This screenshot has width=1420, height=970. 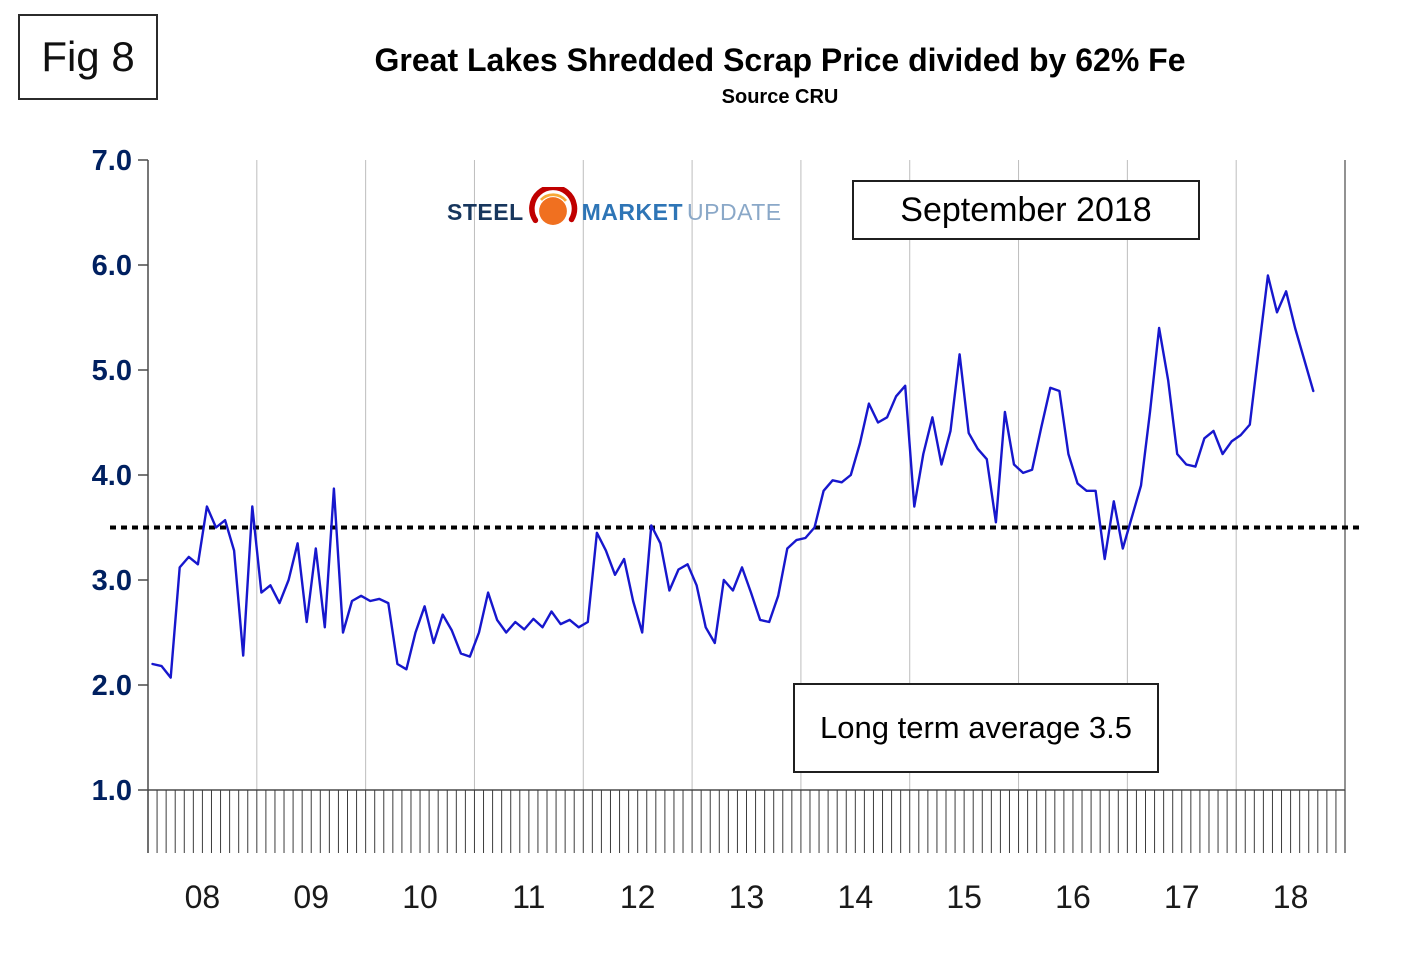 What do you see at coordinates (856, 897) in the screenshot?
I see `x-axis-label: 14` at bounding box center [856, 897].